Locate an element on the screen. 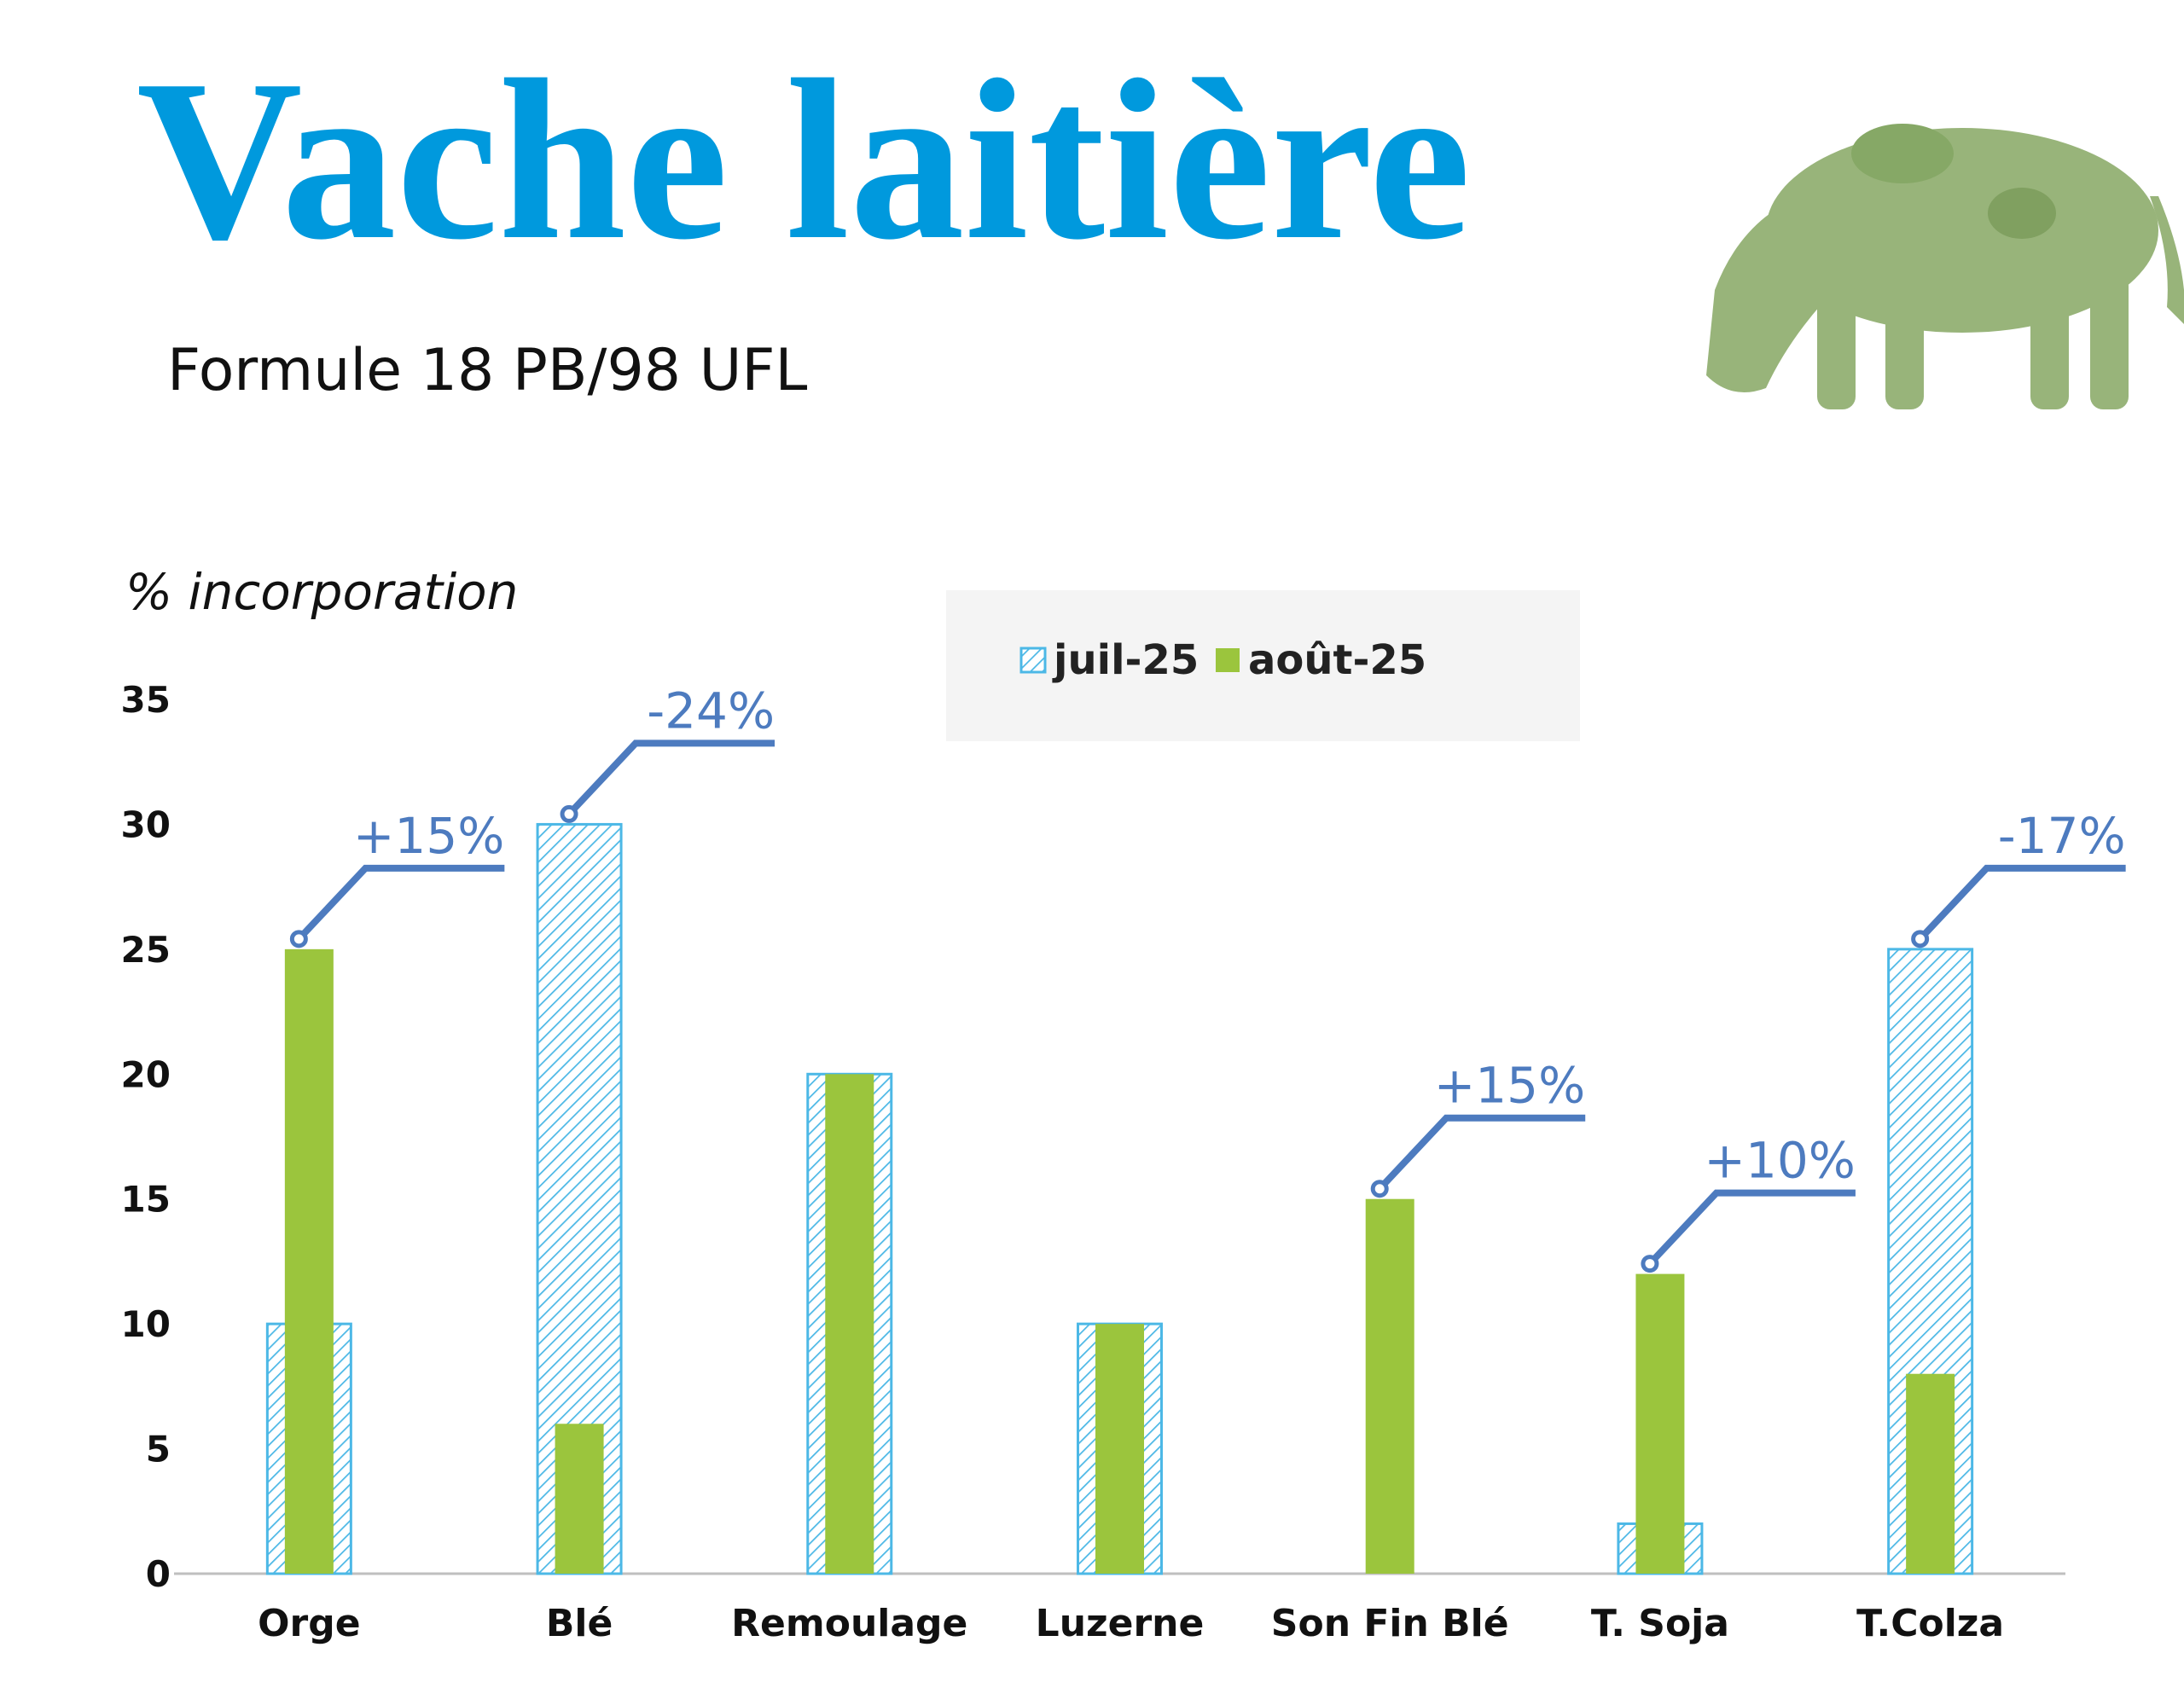  y-axis-label: % incorporation is located at coordinates (322, 592).